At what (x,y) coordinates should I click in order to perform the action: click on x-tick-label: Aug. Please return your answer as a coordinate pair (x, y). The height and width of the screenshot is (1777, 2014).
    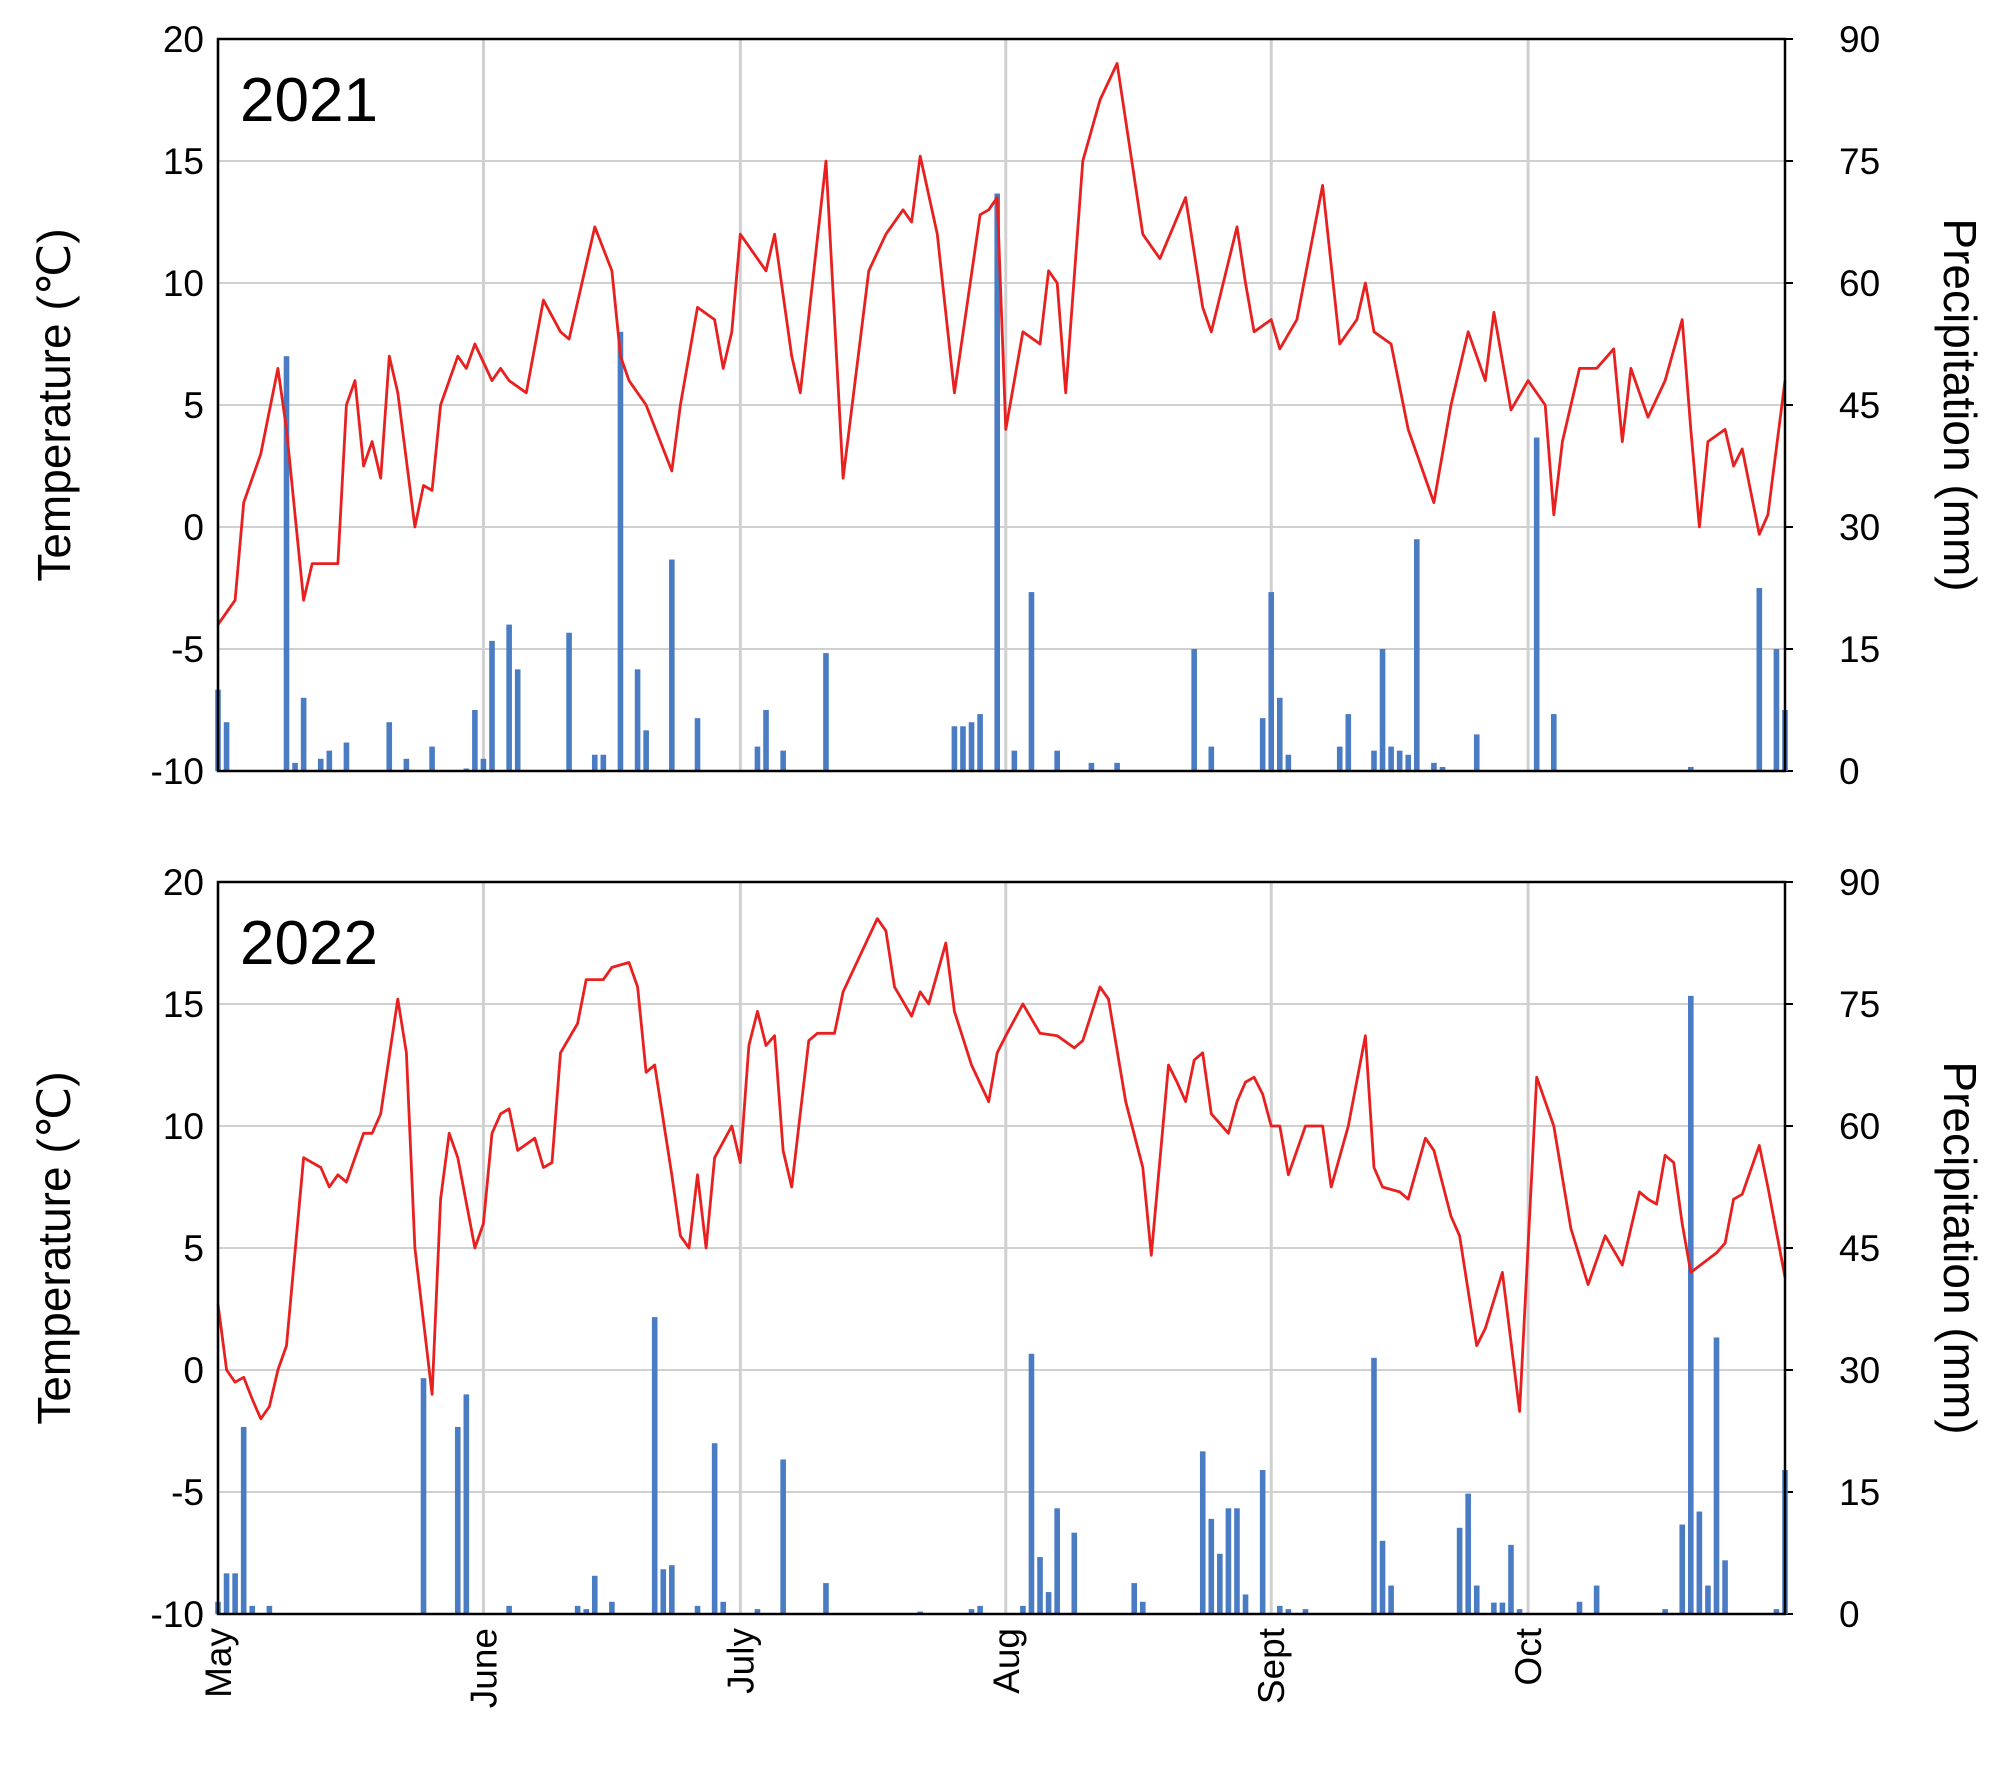
    Looking at the image, I should click on (1006, 1661).